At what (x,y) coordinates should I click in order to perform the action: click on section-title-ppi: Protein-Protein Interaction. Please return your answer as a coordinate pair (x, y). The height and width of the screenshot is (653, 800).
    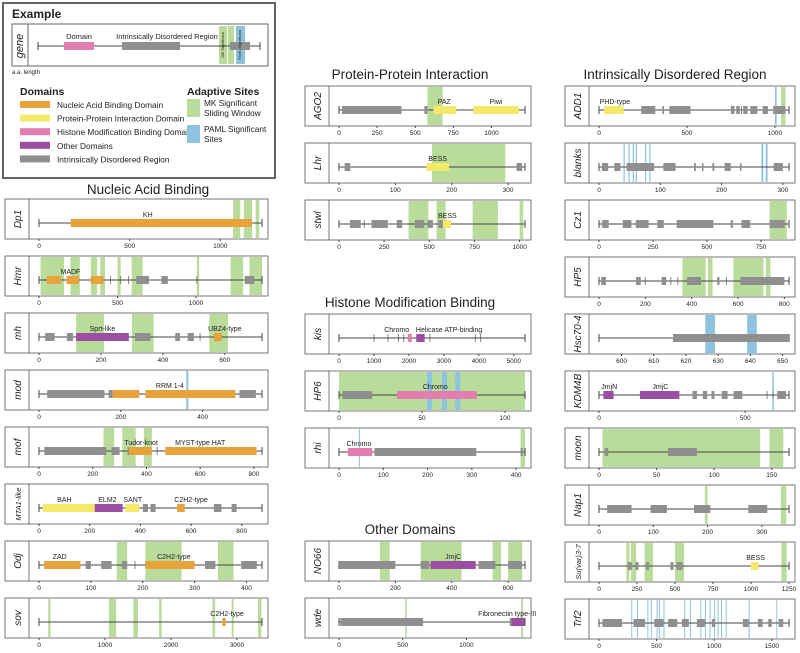
    Looking at the image, I should click on (410, 74).